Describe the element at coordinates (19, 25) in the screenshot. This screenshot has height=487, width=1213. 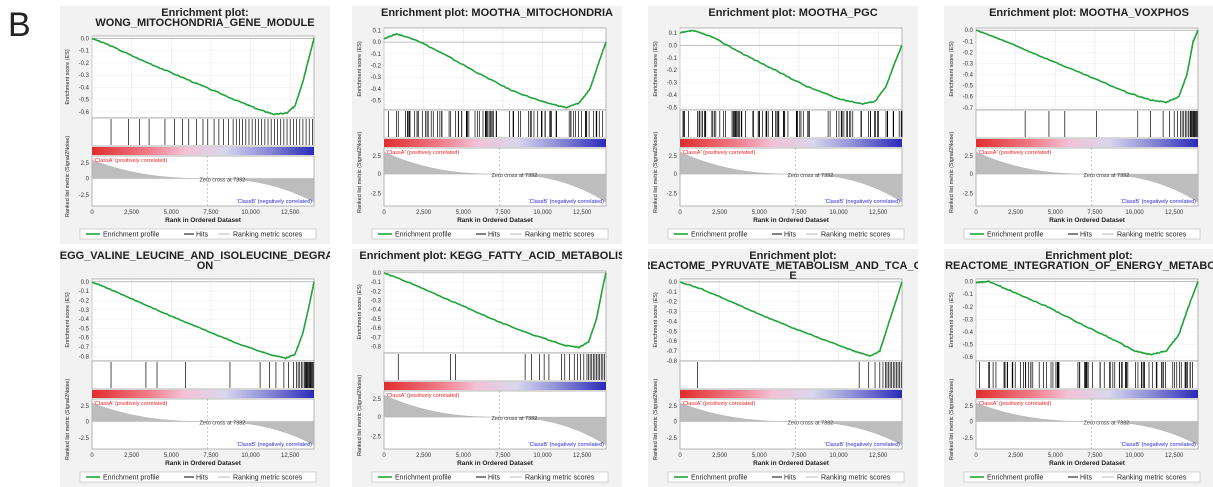
I see `panel-letter: B` at that location.